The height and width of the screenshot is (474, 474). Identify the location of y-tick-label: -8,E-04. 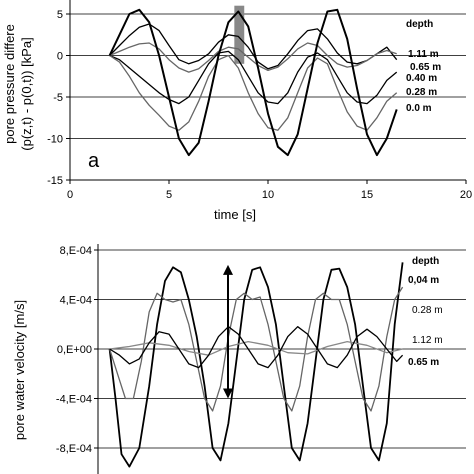
(74, 449).